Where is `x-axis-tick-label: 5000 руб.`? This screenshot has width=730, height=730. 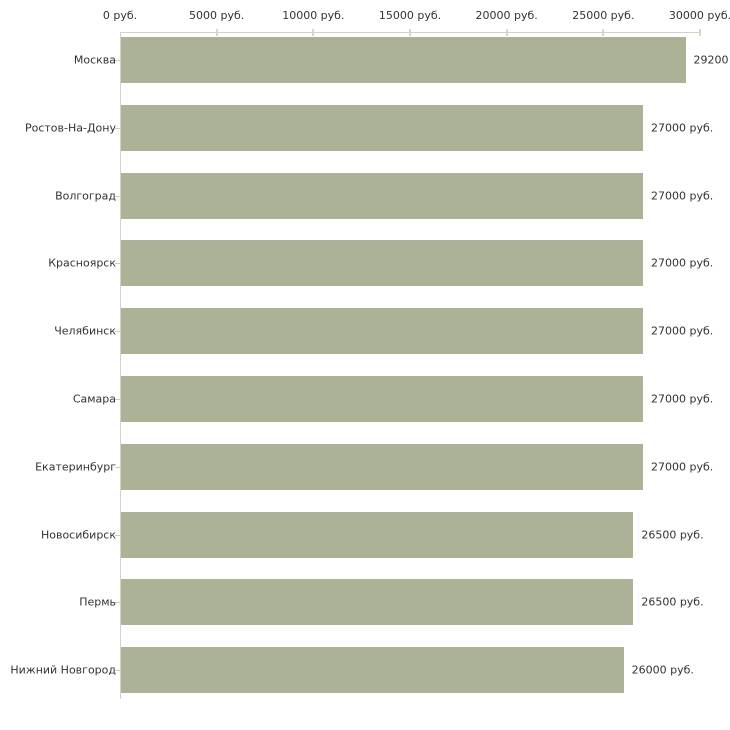 x-axis-tick-label: 5000 руб. is located at coordinates (217, 15).